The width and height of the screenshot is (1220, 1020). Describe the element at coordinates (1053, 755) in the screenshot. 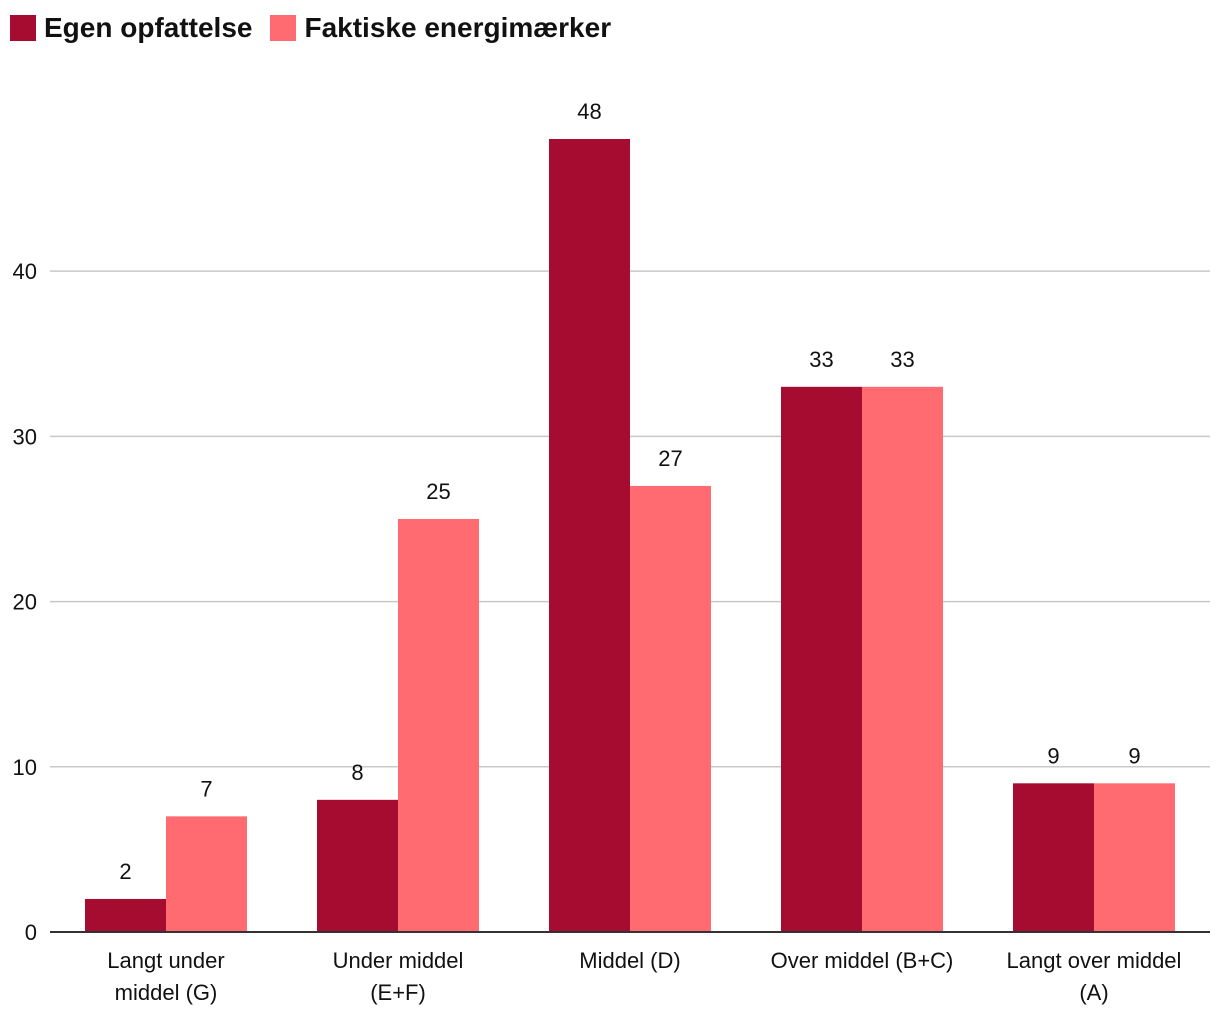

I see `data-label-egen-4: 9` at that location.